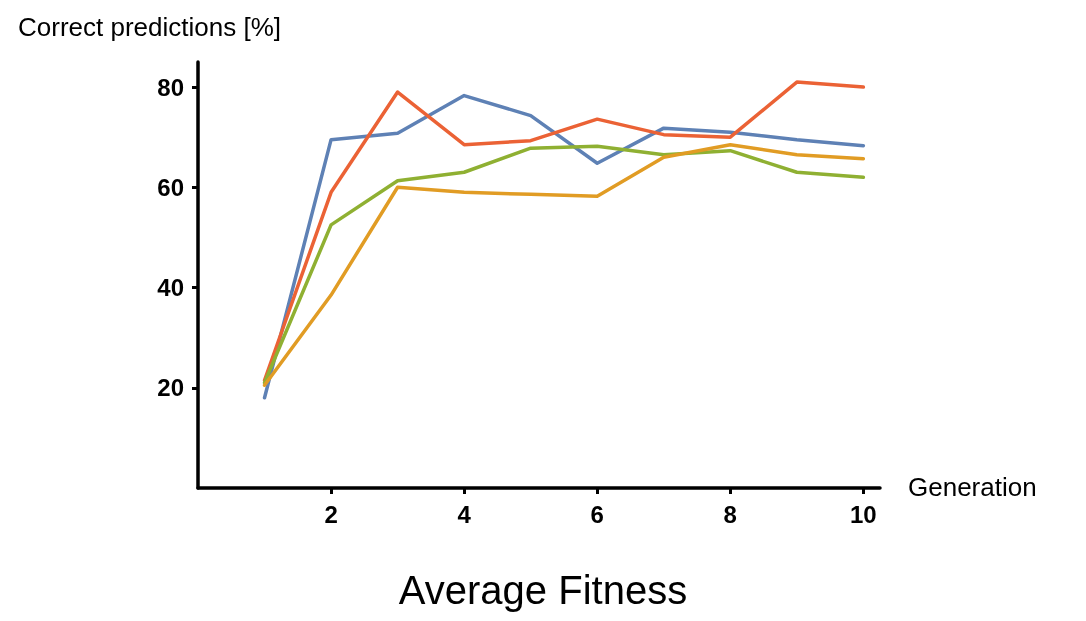  What do you see at coordinates (170, 388) in the screenshot?
I see `y-tick-label: 20` at bounding box center [170, 388].